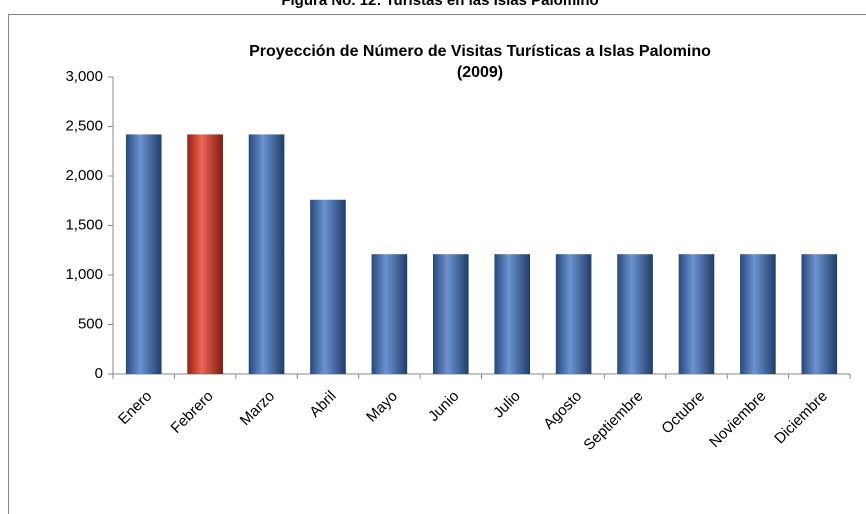 The image size is (866, 514). What do you see at coordinates (84, 76) in the screenshot?
I see `y-tick-label: 3,000` at bounding box center [84, 76].